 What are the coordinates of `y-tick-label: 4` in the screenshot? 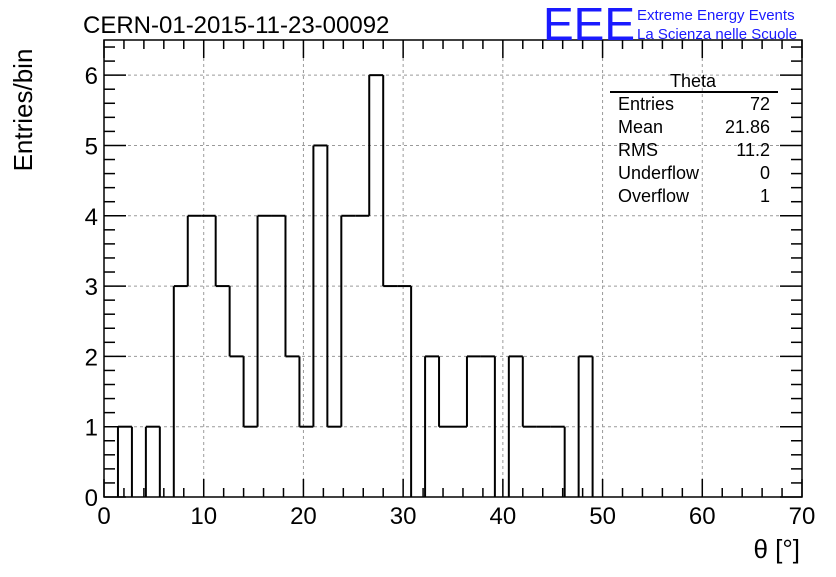 It's located at (91, 217).